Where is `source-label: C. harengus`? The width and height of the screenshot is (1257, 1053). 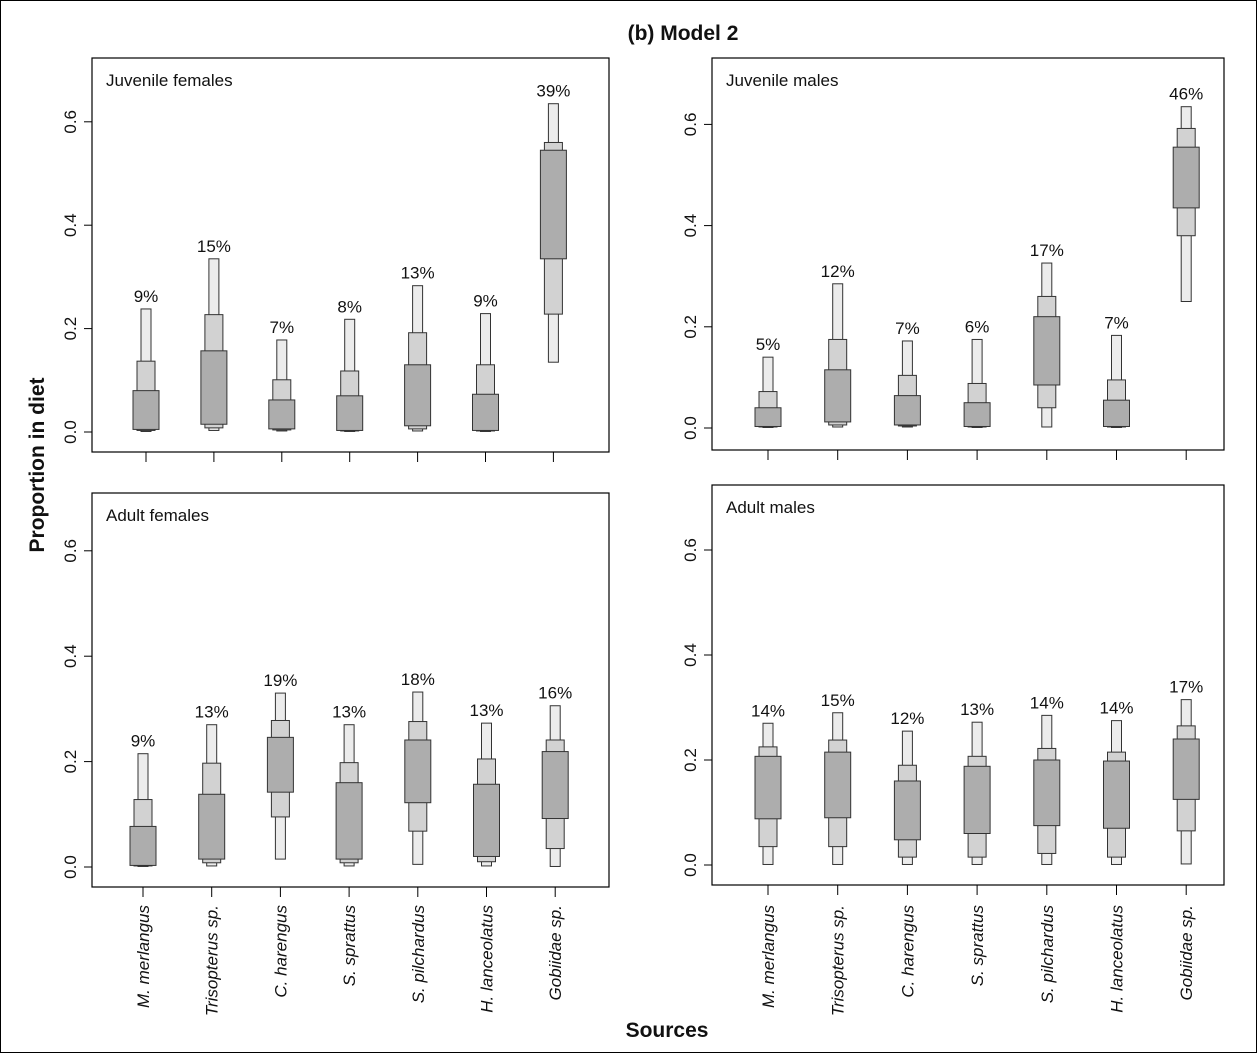
source-label: C. harengus is located at coordinates (280, 951).